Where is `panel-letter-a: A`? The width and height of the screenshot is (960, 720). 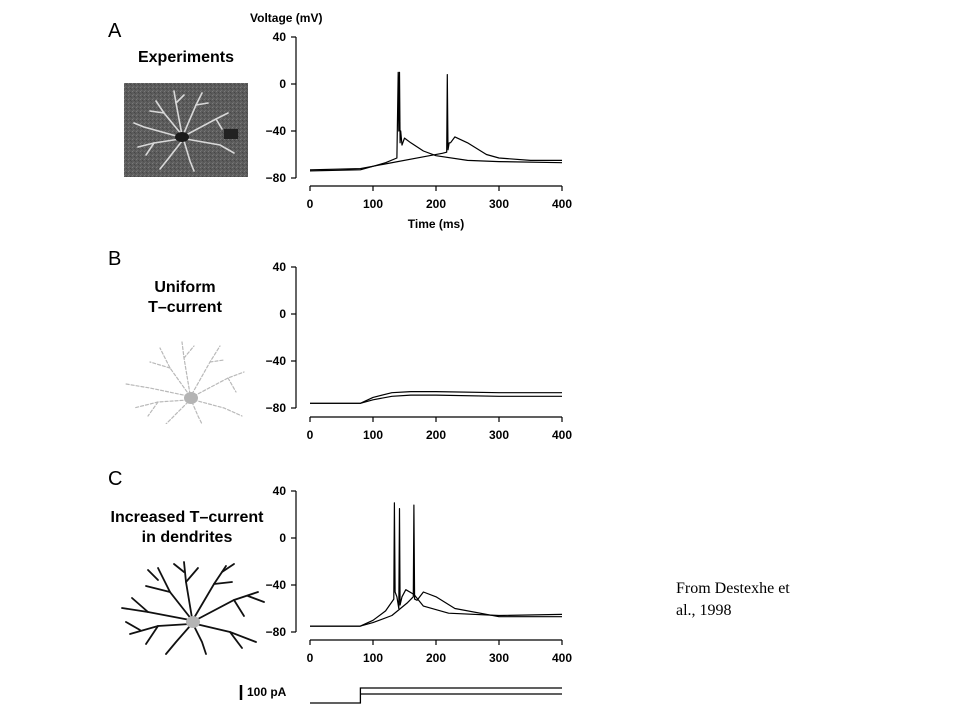
panel-letter-a: A is located at coordinates (115, 31).